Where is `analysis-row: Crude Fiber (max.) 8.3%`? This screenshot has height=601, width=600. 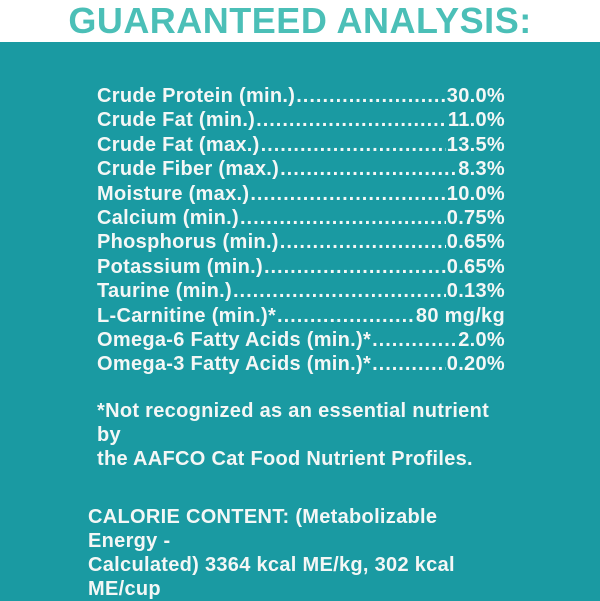 analysis-row: Crude Fiber (max.) 8.3% is located at coordinates (301, 169).